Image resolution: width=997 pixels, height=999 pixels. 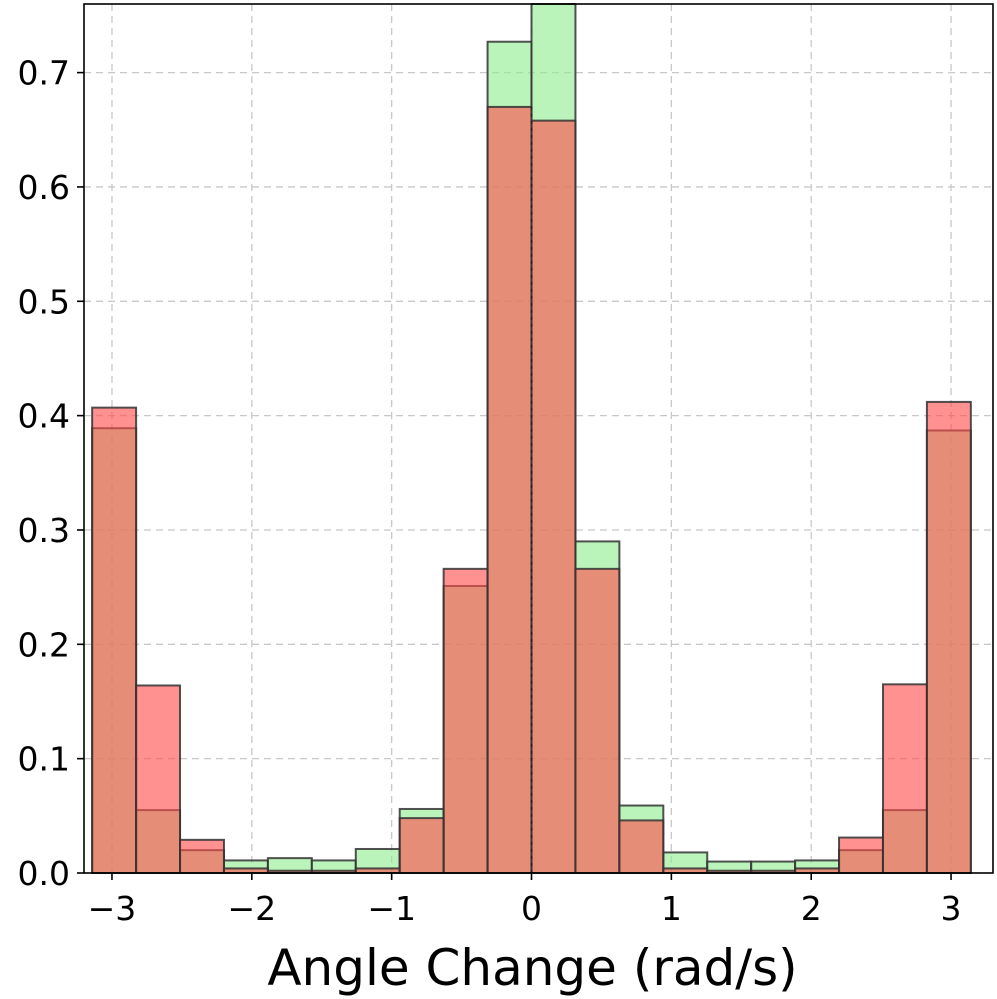 What do you see at coordinates (671, 908) in the screenshot?
I see `x-tick-label: 1` at bounding box center [671, 908].